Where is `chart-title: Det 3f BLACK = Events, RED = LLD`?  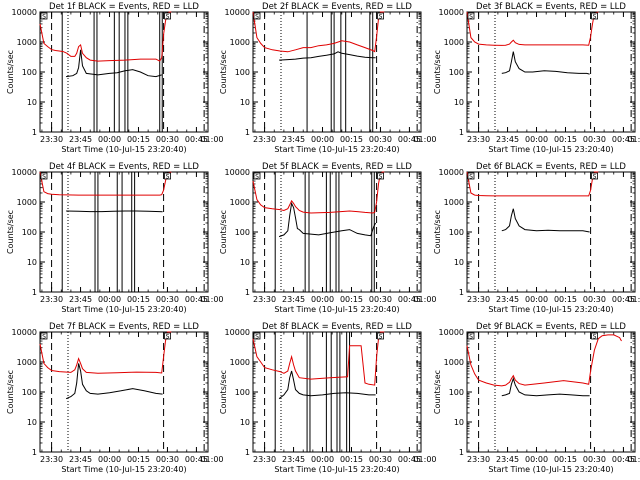 chart-title: Det 3f BLACK = Events, RED = LLD is located at coordinates (551, 7).